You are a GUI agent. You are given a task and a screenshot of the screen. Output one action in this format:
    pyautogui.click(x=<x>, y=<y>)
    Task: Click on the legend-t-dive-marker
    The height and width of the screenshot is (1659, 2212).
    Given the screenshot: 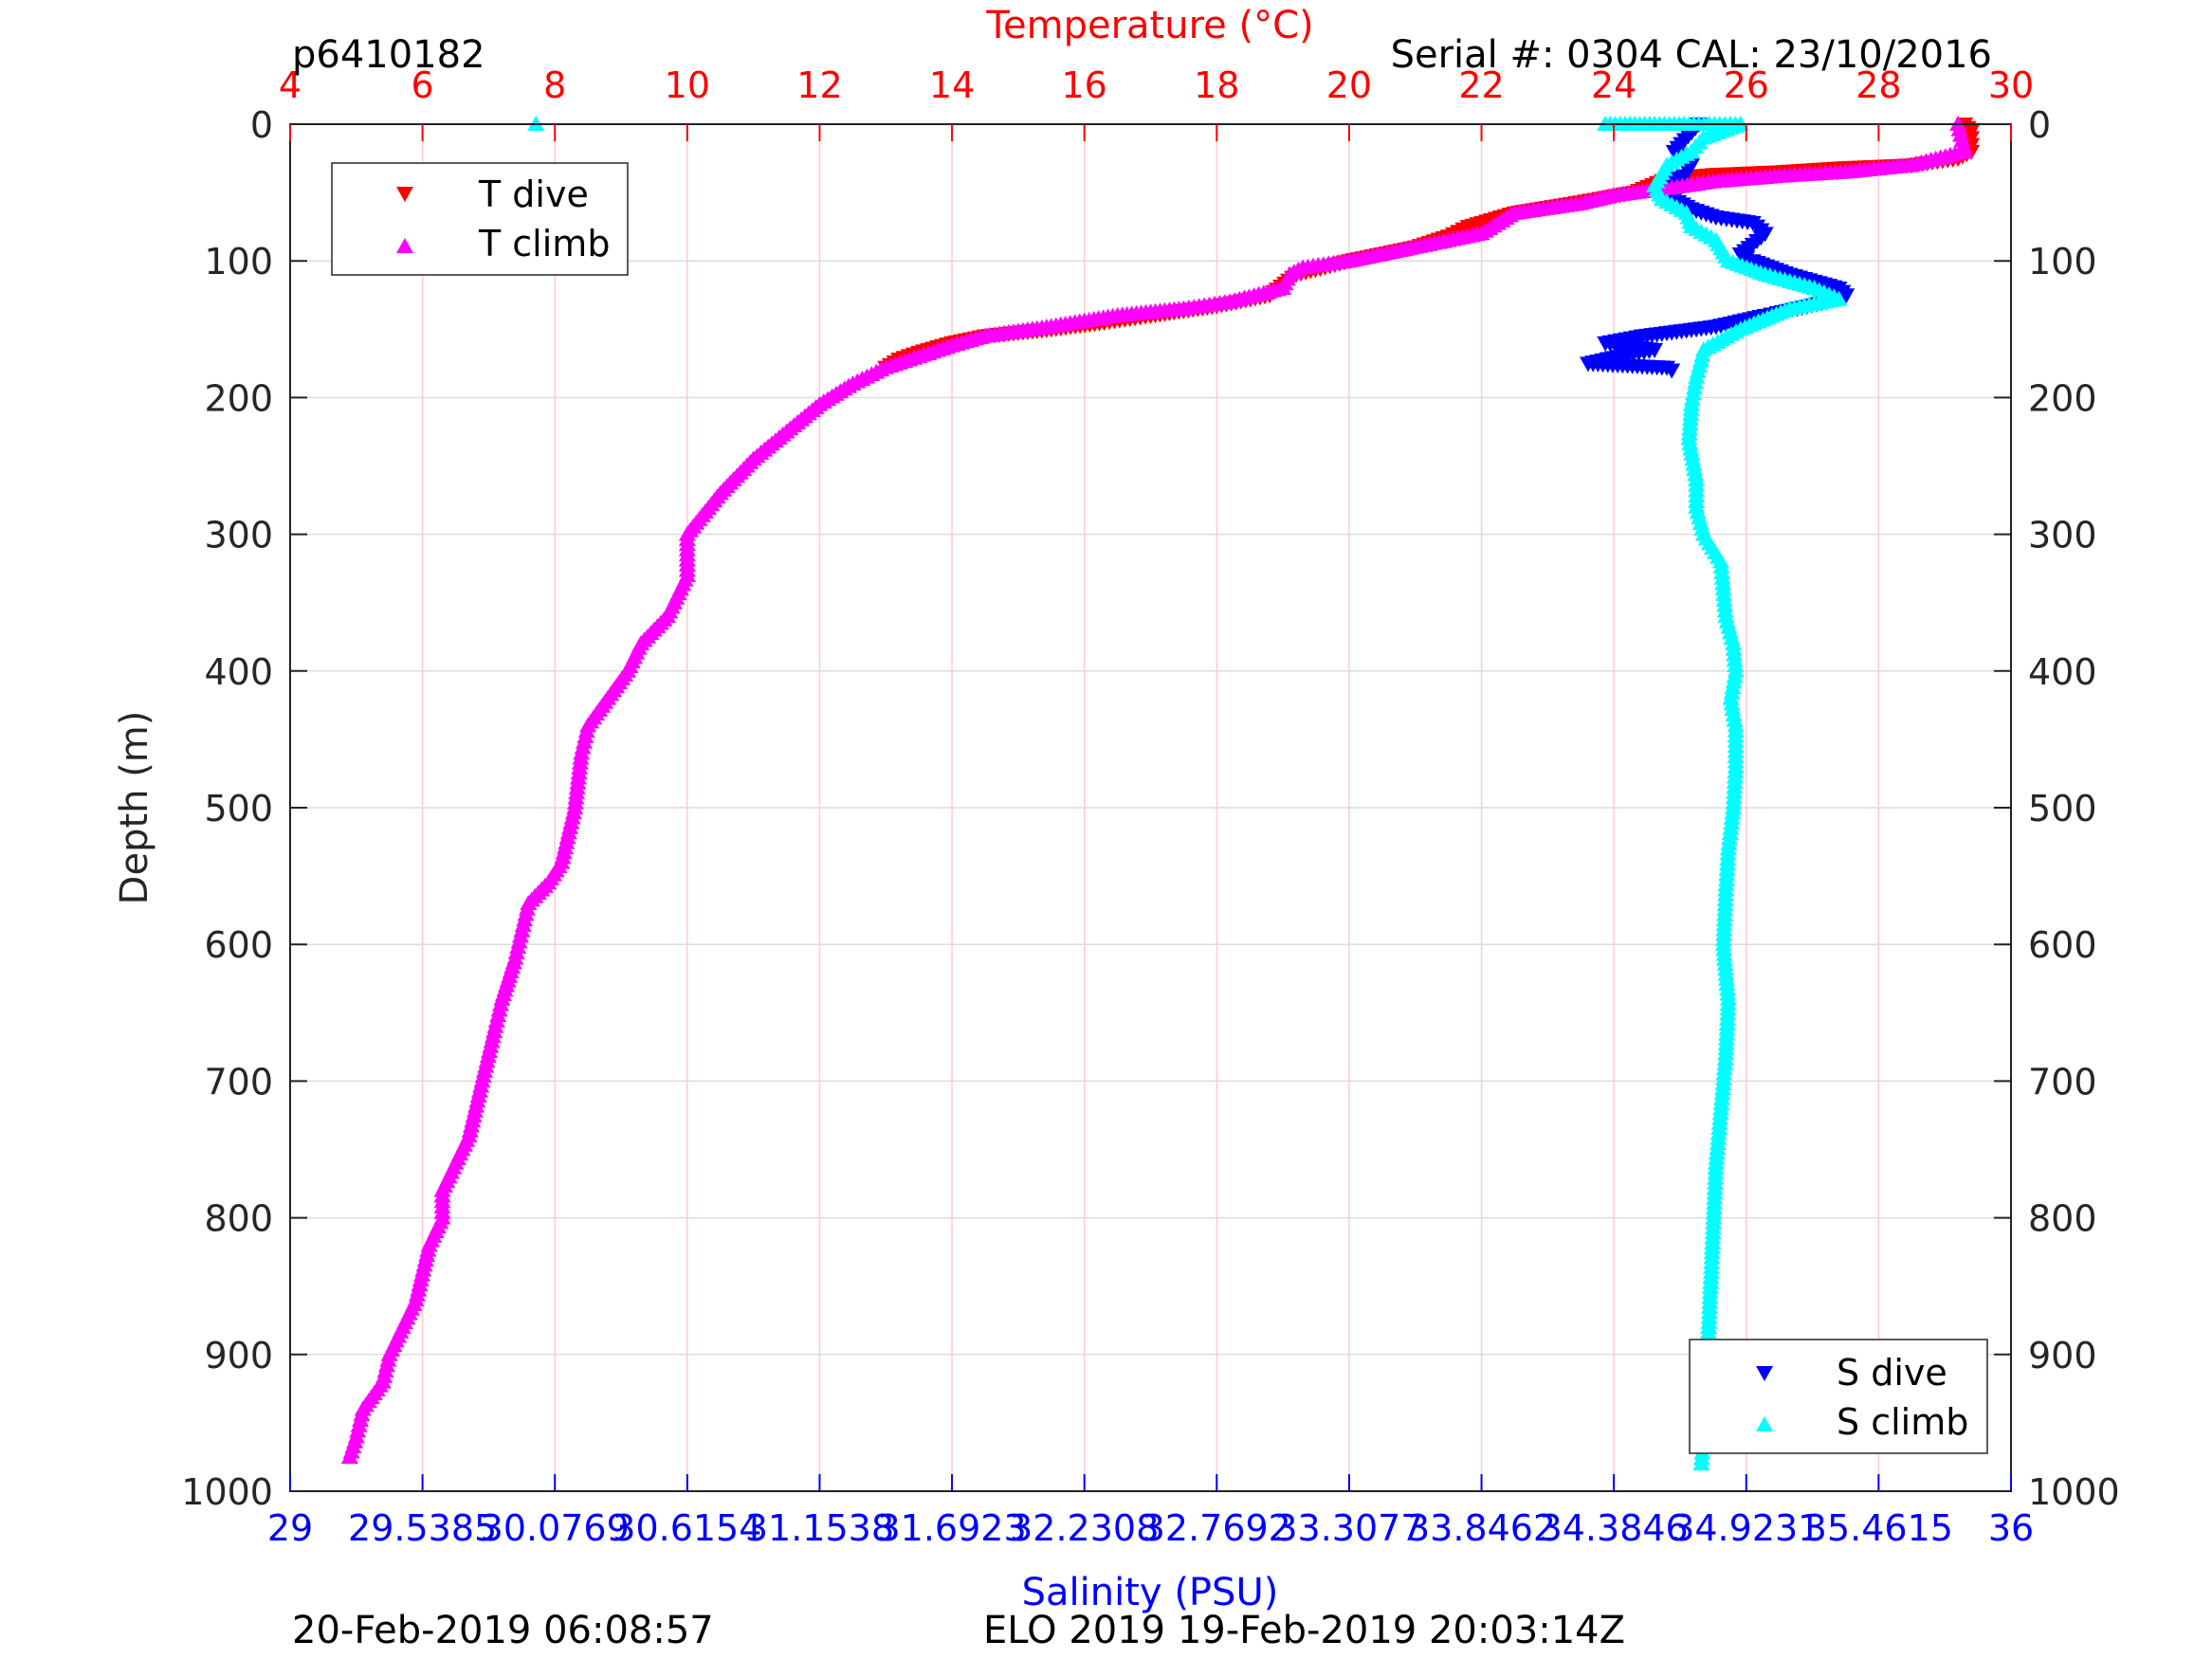 What is the action you would take?
    pyautogui.click(x=404, y=194)
    